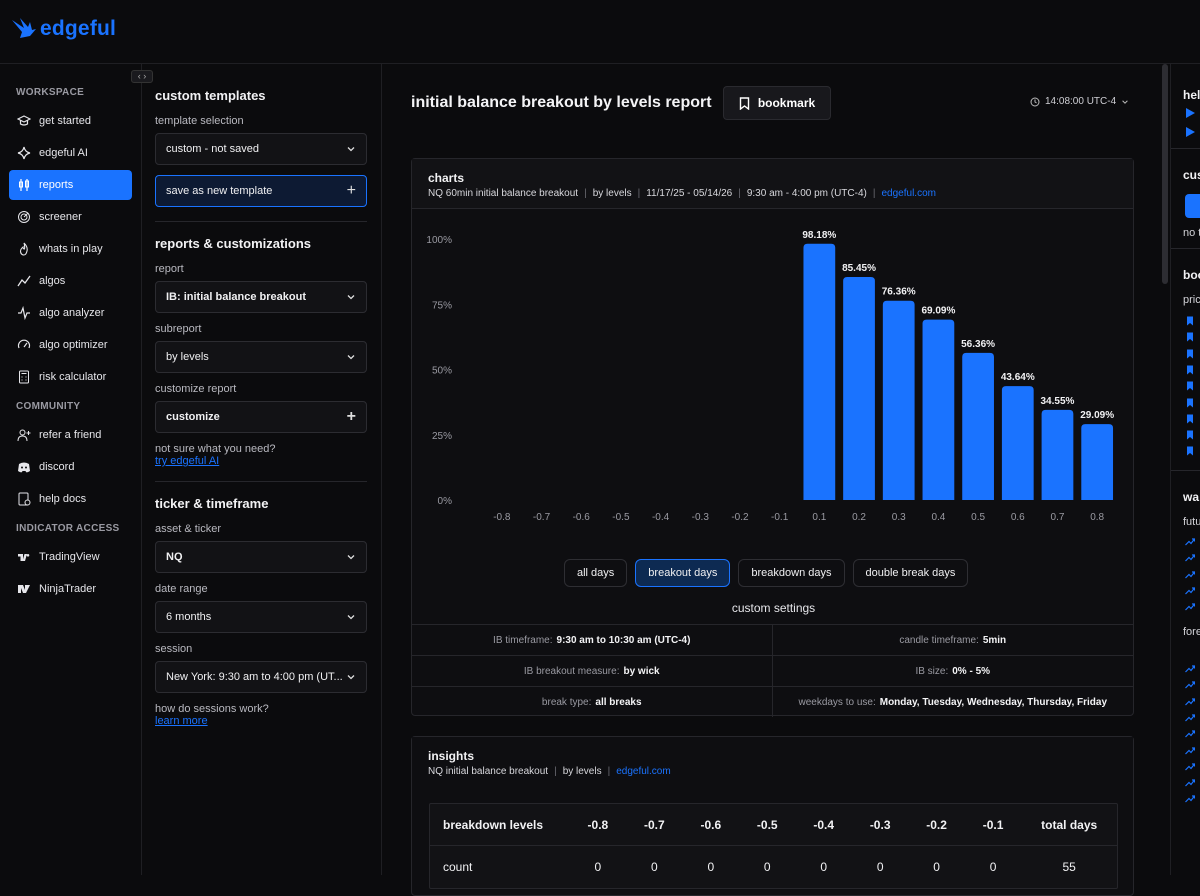 The height and width of the screenshot is (896, 1200). Describe the element at coordinates (502, 517) in the screenshot. I see `x-tick-label: -0.8` at that location.